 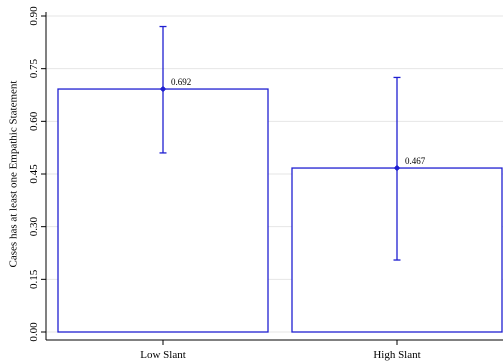 What do you see at coordinates (396, 355) in the screenshot?
I see `x-category-label: High Slant` at bounding box center [396, 355].